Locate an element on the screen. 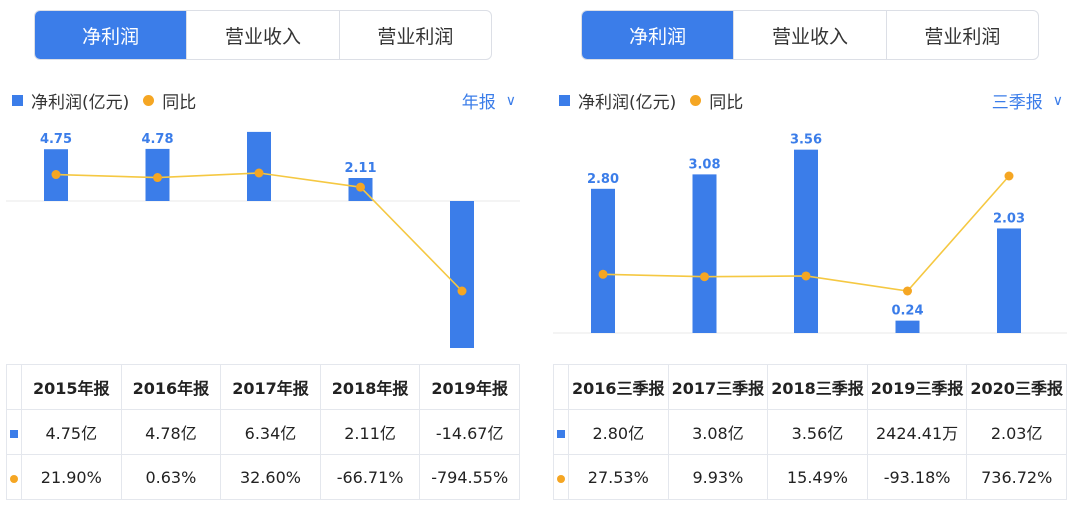  bar-value-label: 0.24 is located at coordinates (907, 311).